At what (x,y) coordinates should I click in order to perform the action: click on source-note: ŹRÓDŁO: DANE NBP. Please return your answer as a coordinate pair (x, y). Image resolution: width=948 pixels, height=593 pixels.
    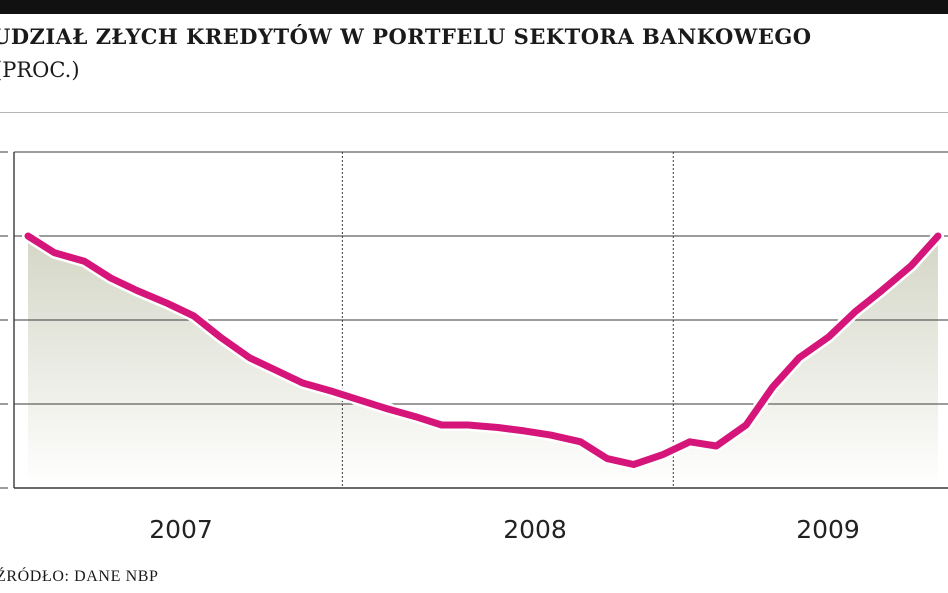
    Looking at the image, I should click on (79, 576).